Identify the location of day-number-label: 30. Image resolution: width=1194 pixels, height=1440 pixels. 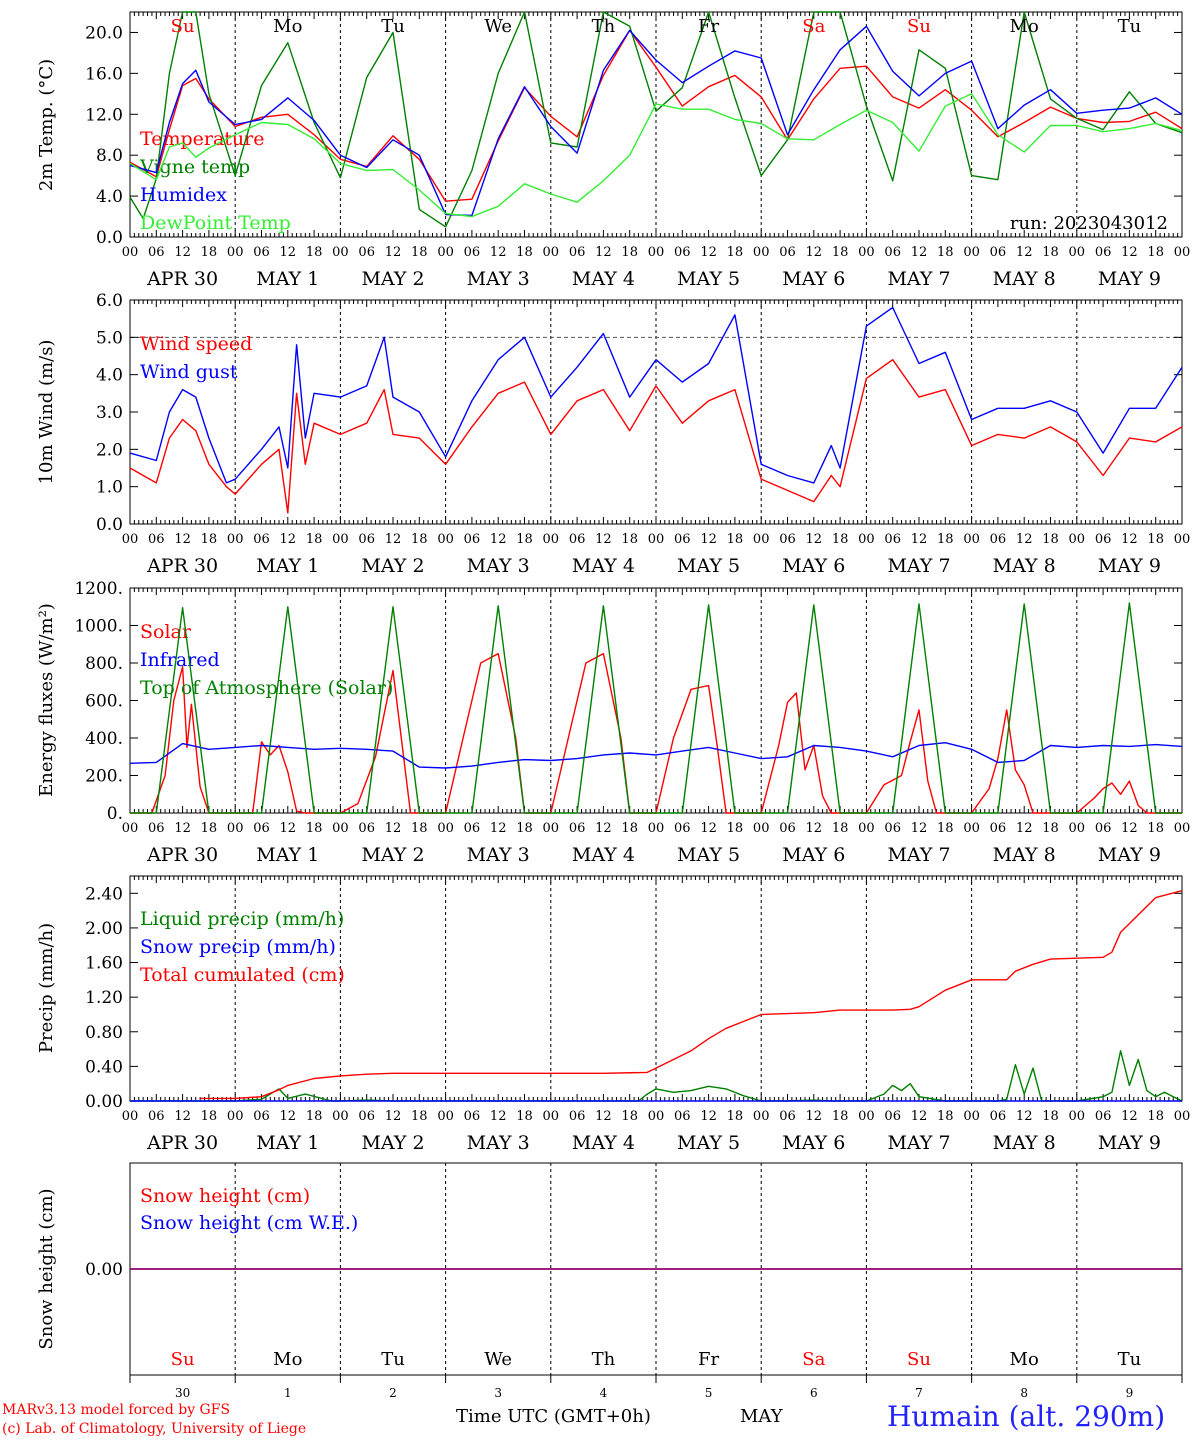
(182, 1393).